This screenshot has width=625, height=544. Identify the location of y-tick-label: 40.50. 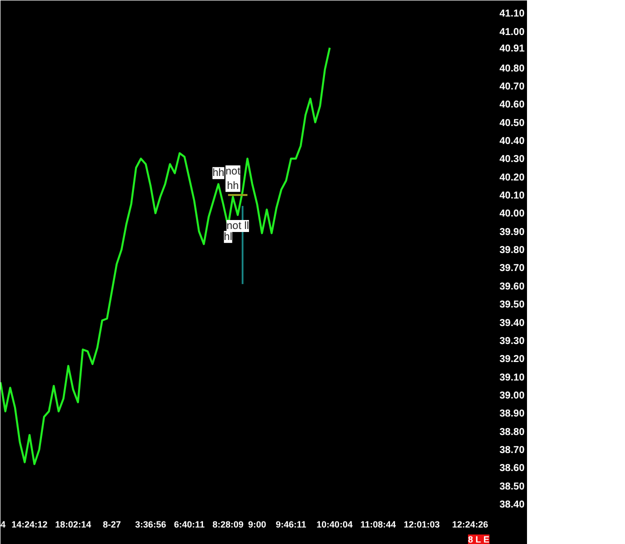
(512, 123).